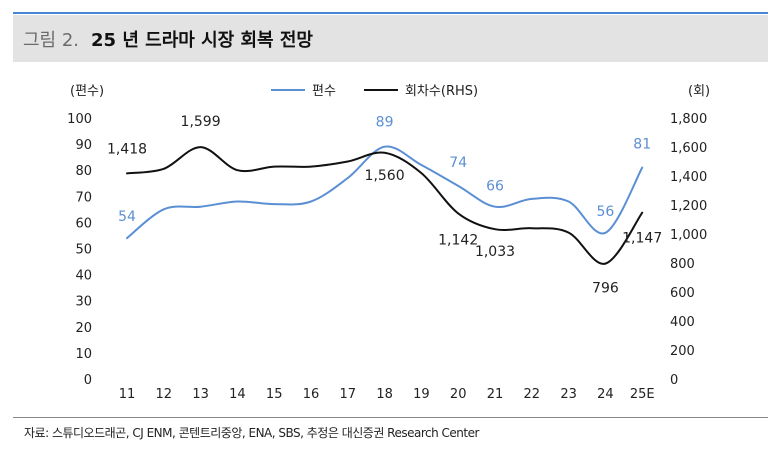 The height and width of the screenshot is (454, 773). I want to click on x-tick-label: 18, so click(384, 394).